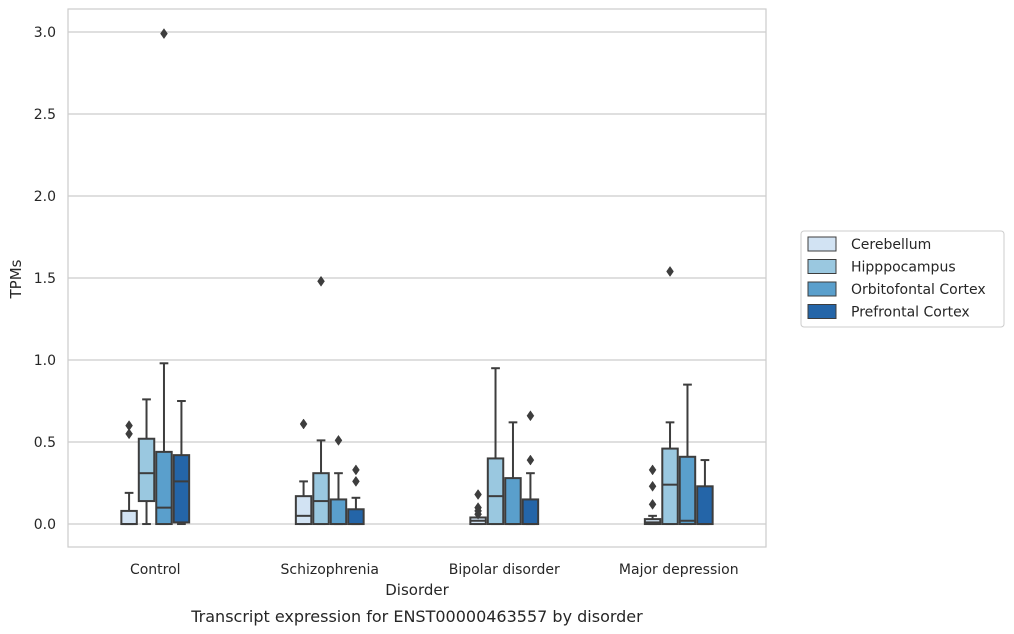 This screenshot has height=634, width=1014. Describe the element at coordinates (45, 115) in the screenshot. I see `y-tick-label: 2.5` at that location.